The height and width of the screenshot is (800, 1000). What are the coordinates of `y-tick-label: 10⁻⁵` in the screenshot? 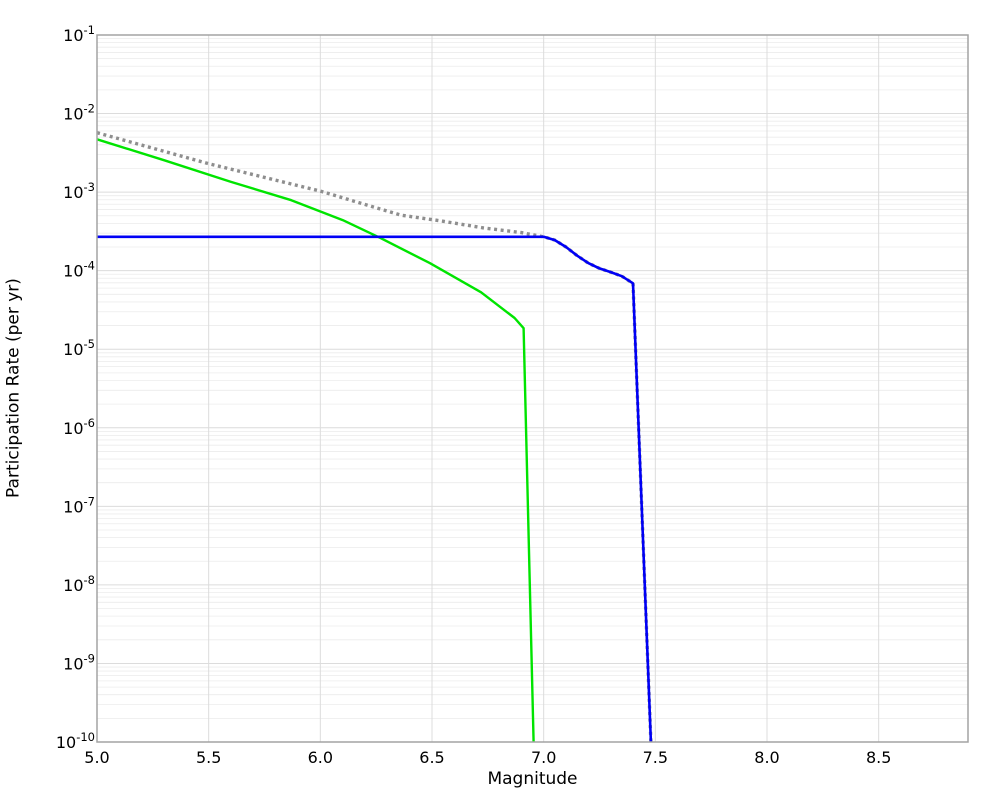 It's located at (79, 348).